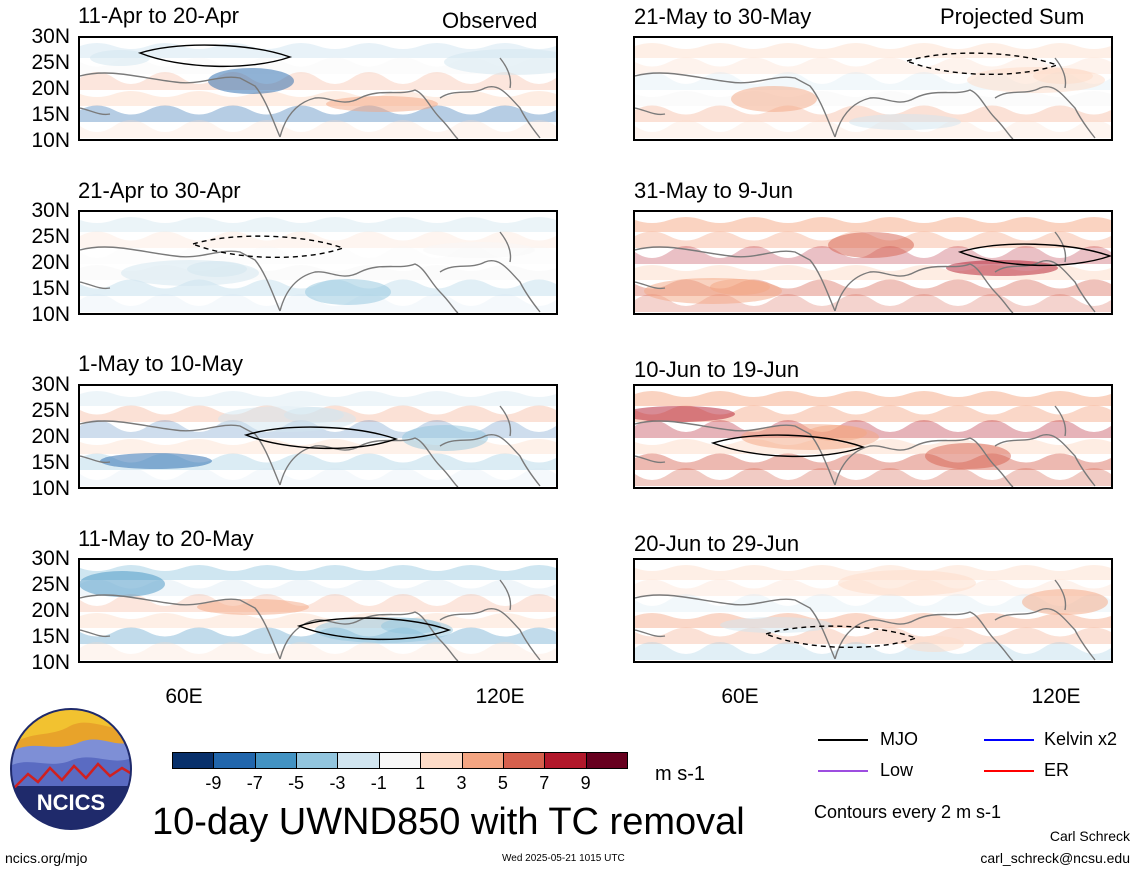 The height and width of the screenshot is (872, 1135). I want to click on legend-er-line, so click(1009, 771).